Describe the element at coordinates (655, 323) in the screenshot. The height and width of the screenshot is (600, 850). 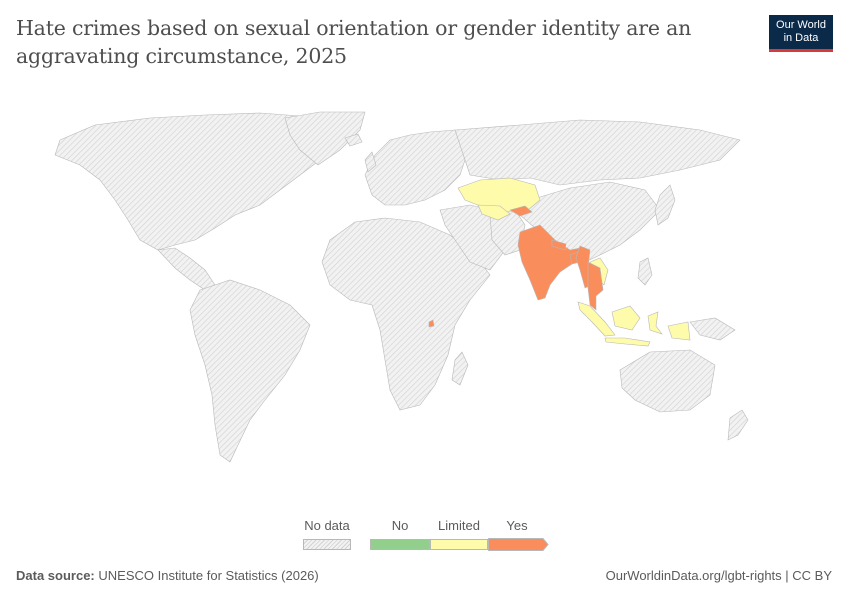
I see `country-indonesia-sulawesi` at that location.